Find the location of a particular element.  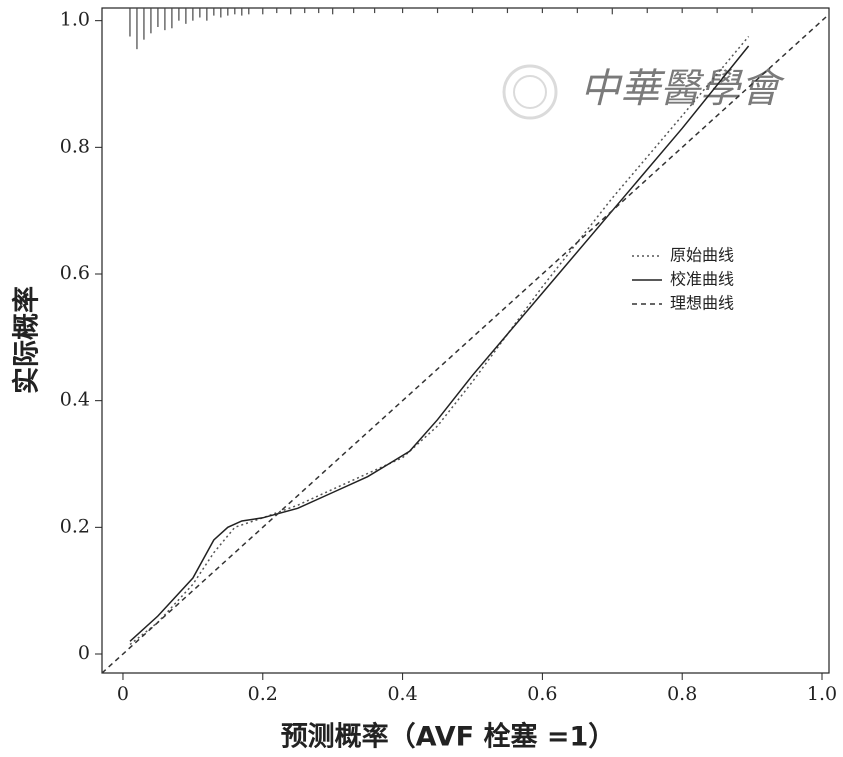

legend-label: 理想曲线 is located at coordinates (702, 303).